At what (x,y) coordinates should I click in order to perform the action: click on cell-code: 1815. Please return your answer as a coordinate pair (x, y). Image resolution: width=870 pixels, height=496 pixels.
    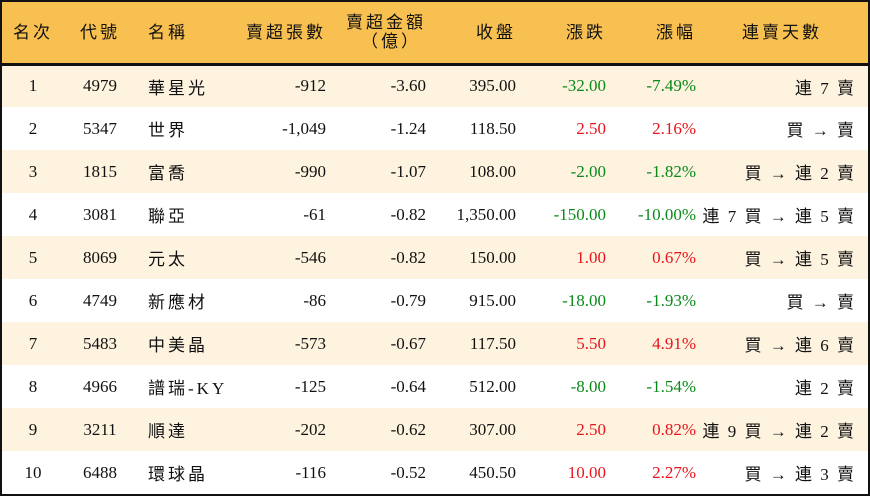
    Looking at the image, I should click on (100, 171).